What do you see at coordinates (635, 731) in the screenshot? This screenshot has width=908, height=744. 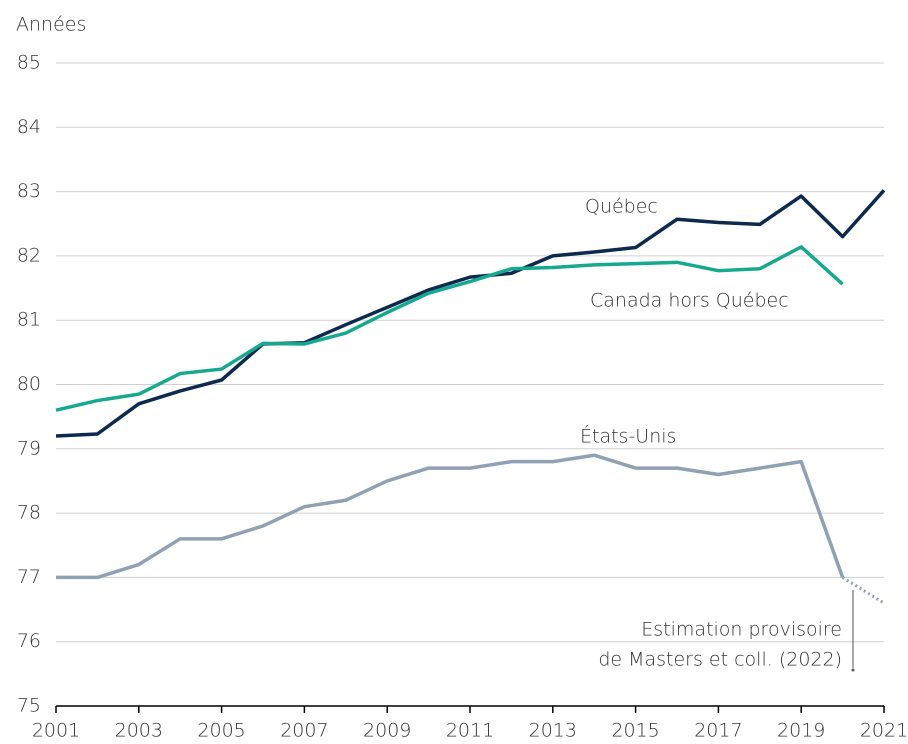 I see `x-tick-label: 2015` at bounding box center [635, 731].